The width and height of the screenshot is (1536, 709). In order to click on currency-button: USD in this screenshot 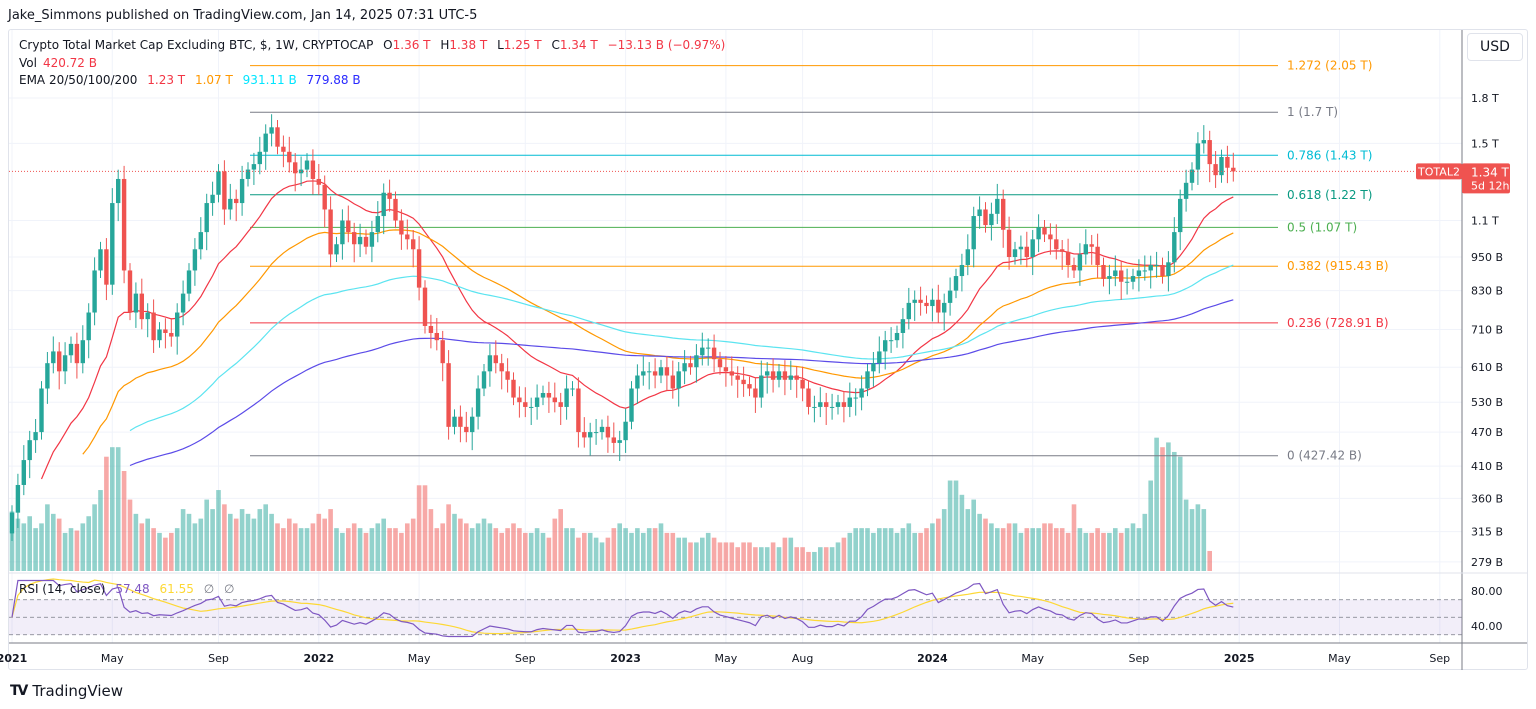, I will do `click(1495, 47)`.